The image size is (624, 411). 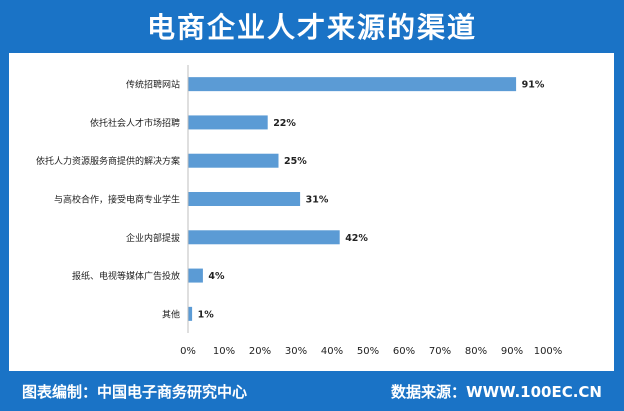 I want to click on data-source: 数据来源：WWW.100EC.CN, so click(x=496, y=392).